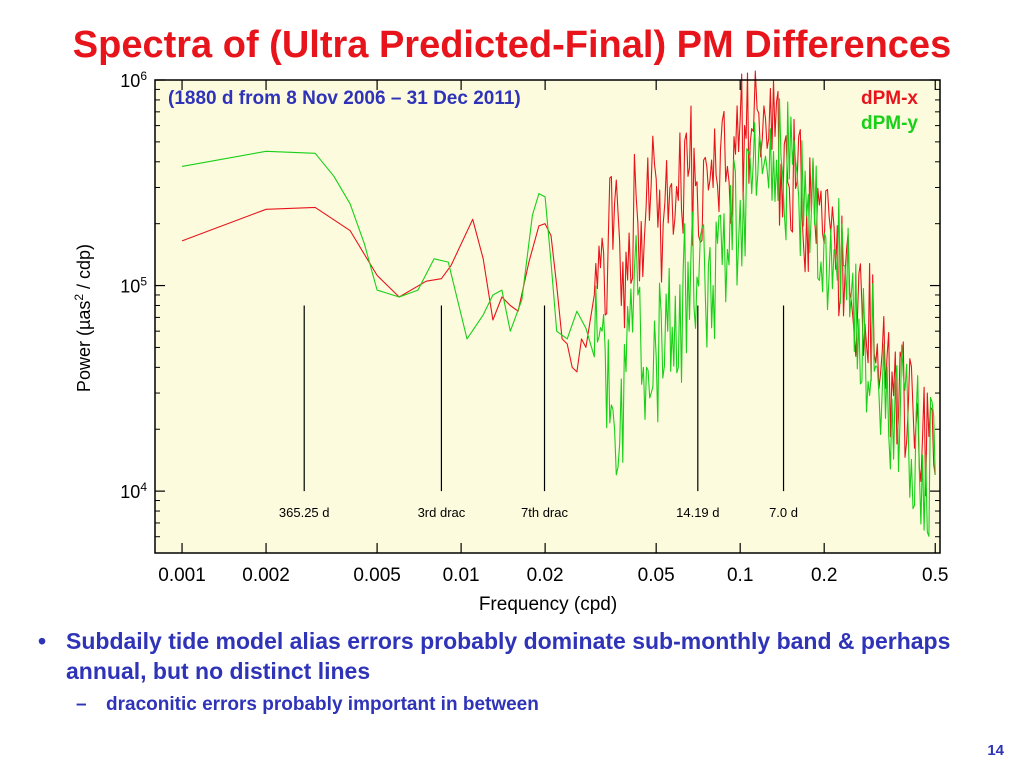  What do you see at coordinates (182, 575) in the screenshot?
I see `x-tick-label: 0.001` at bounding box center [182, 575].